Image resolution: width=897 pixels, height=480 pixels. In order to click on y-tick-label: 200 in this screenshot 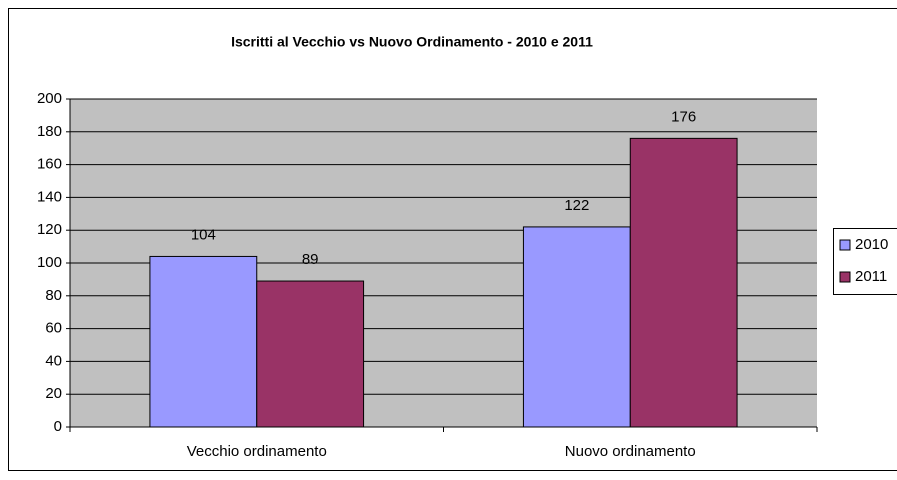, I will do `click(49, 98)`.